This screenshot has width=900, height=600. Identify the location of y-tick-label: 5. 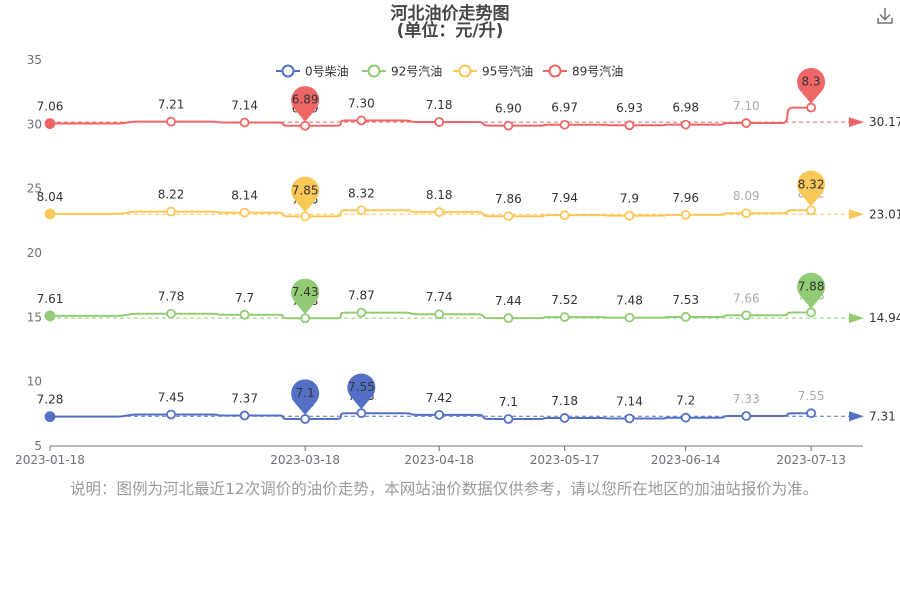
(38, 446).